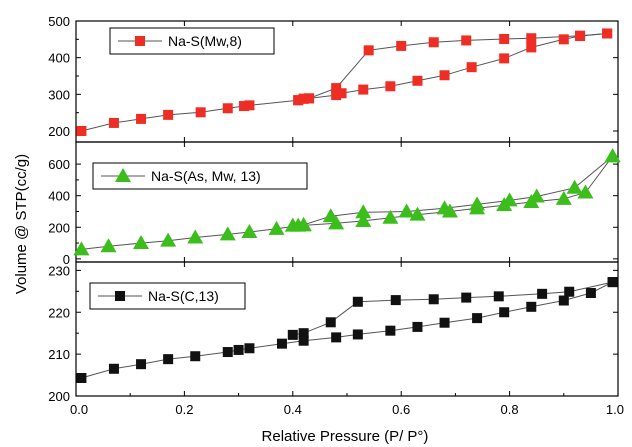  Describe the element at coordinates (183, 296) in the screenshot. I see `legend-label: Na-S(C,13)` at that location.